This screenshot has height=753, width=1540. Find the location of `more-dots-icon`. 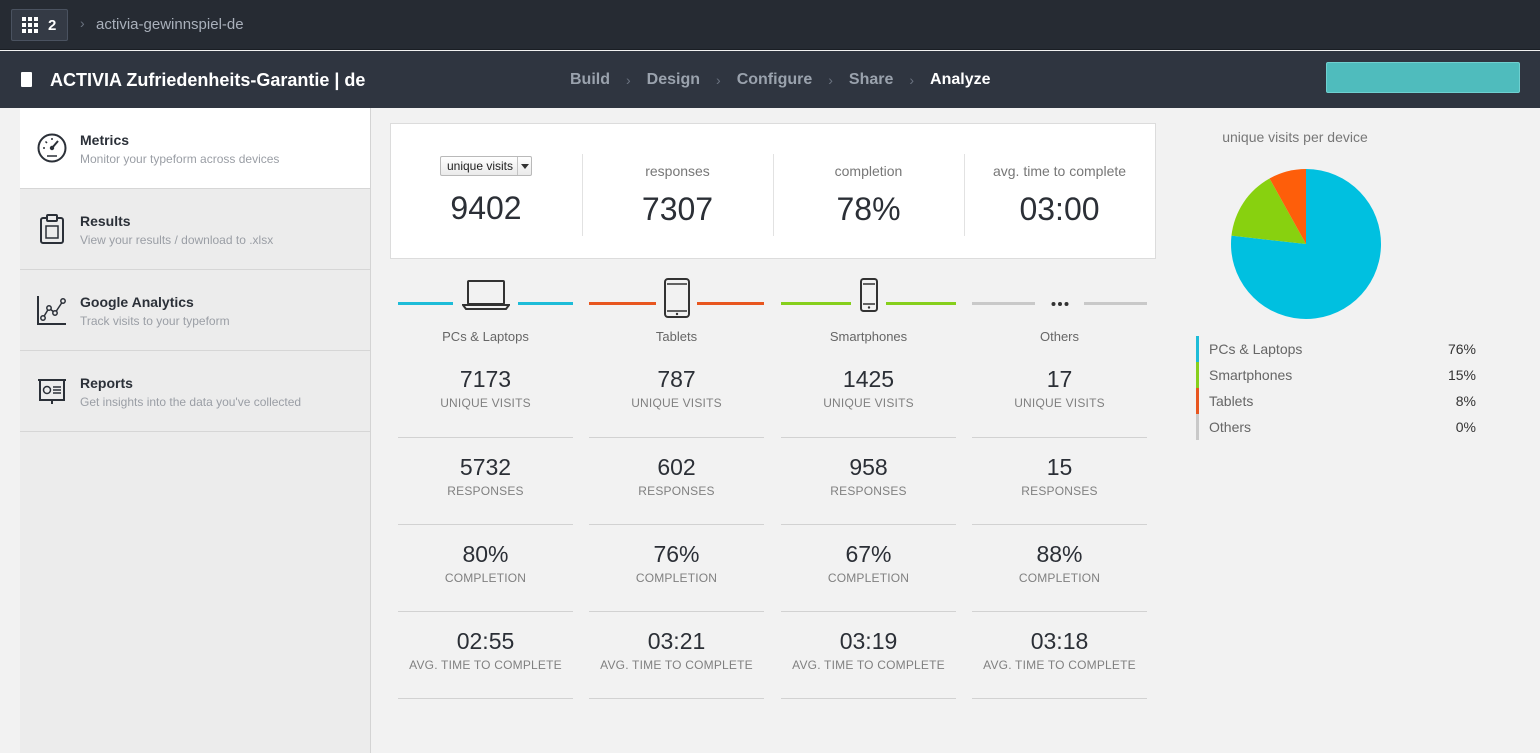

more-dots-icon is located at coordinates (1059, 304).